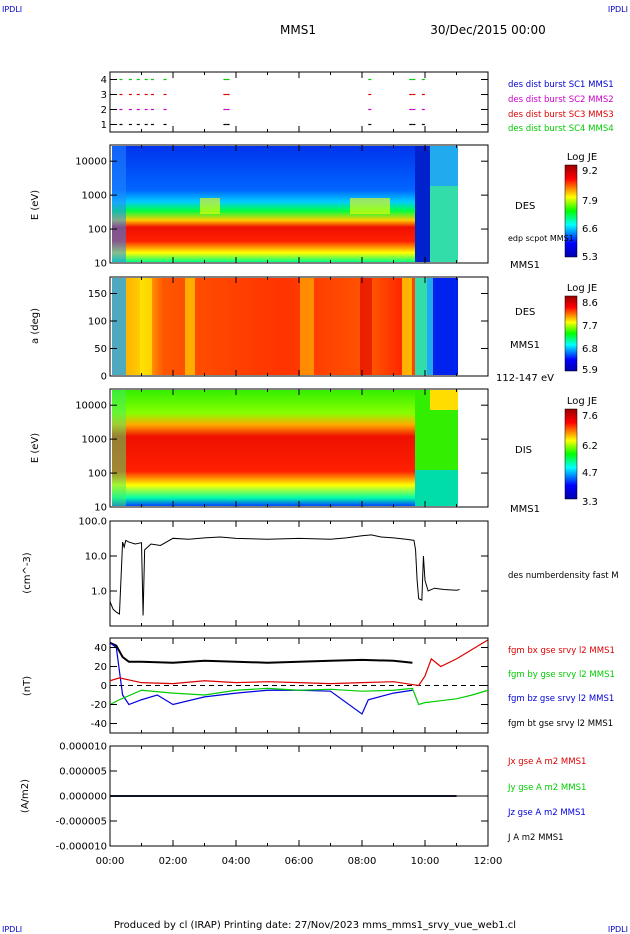  Describe the element at coordinates (590, 349) in the screenshot. I see `colorbar-des-pitch-tick: 6.8` at that location.